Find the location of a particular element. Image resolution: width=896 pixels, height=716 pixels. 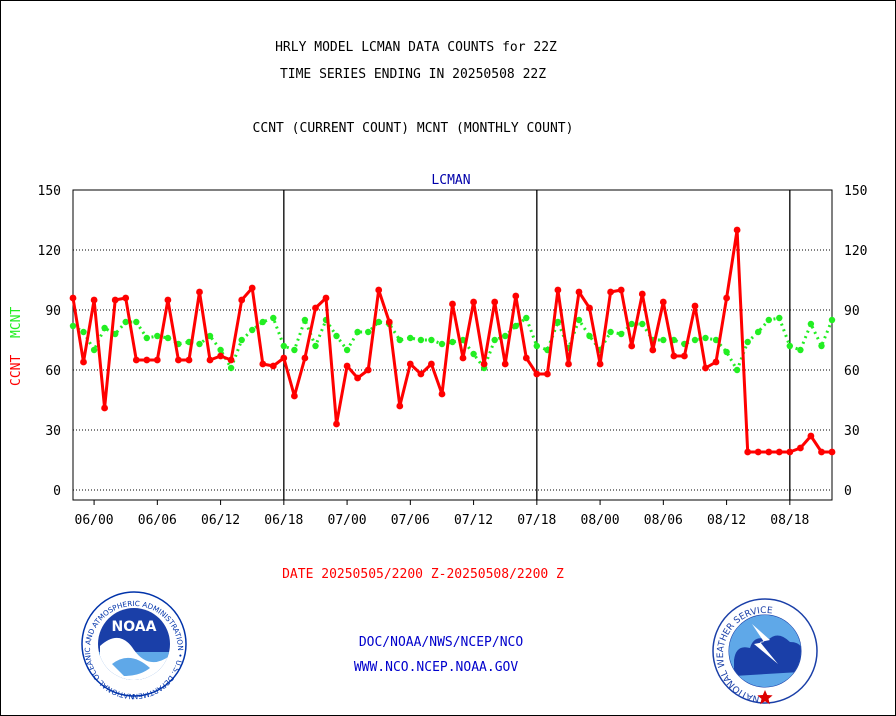

x-tick-label: 07/18 is located at coordinates (536, 520).